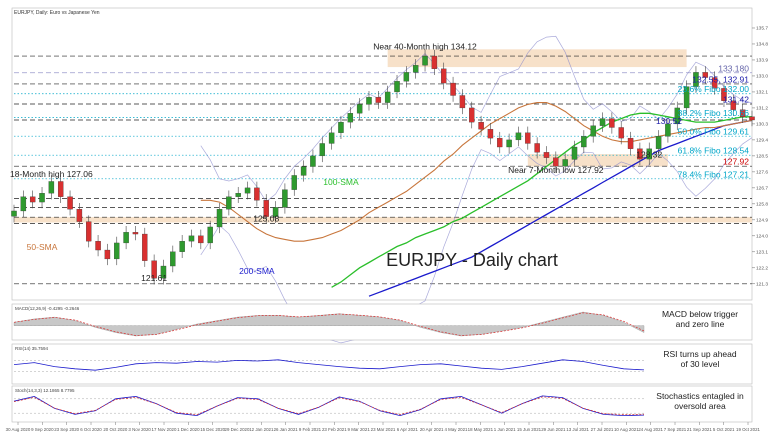 The width and height of the screenshot is (774, 435). Describe the element at coordinates (188, 429) in the screenshot. I see `date-tick-label: 1 Dec 2020` at that location.